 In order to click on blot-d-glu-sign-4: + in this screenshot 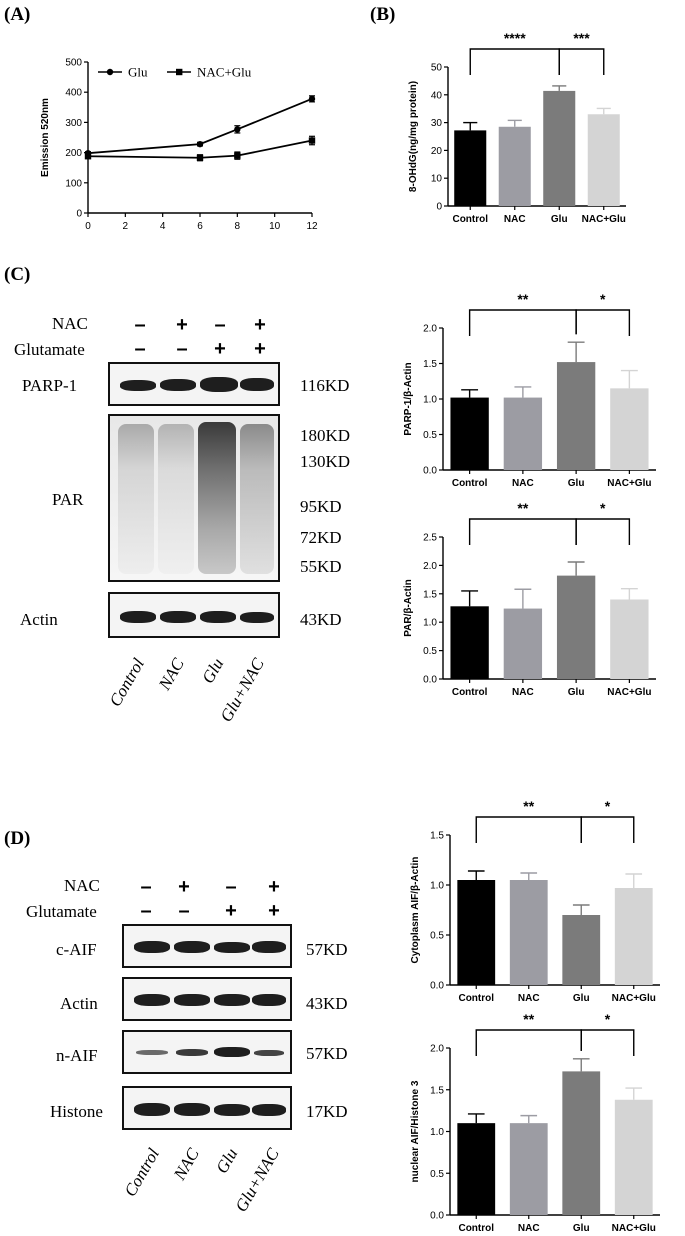, I will do `click(274, 911)`.